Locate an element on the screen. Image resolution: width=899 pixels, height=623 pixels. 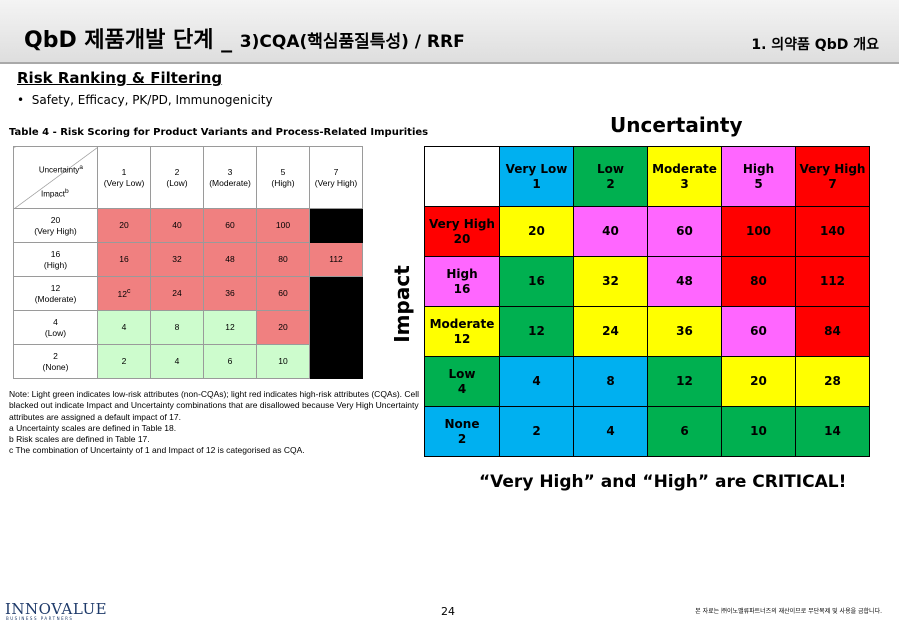
table-cell: 48 is located at coordinates (230, 259).